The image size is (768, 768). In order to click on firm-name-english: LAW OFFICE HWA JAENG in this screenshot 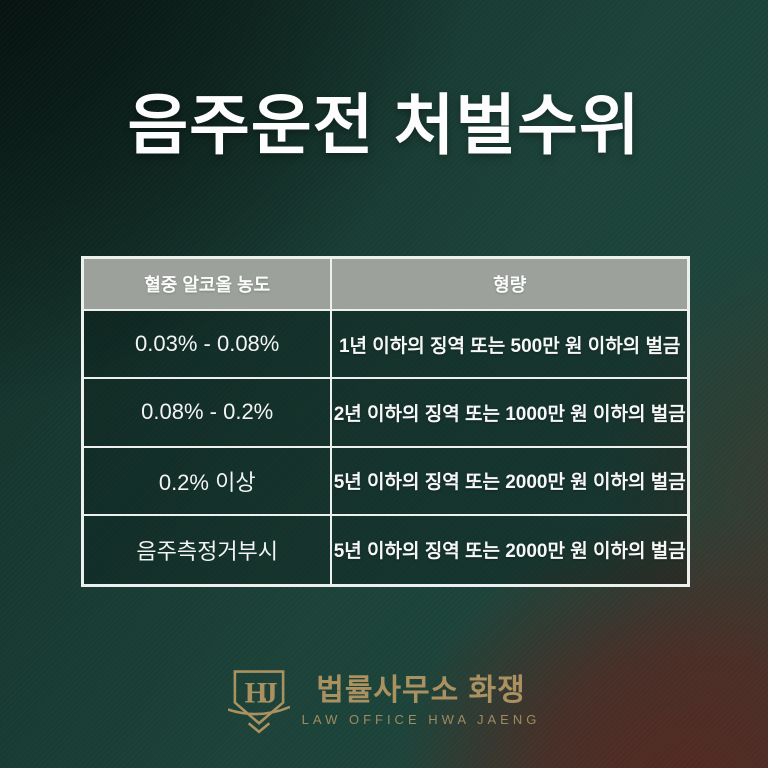, I will do `click(421, 719)`.